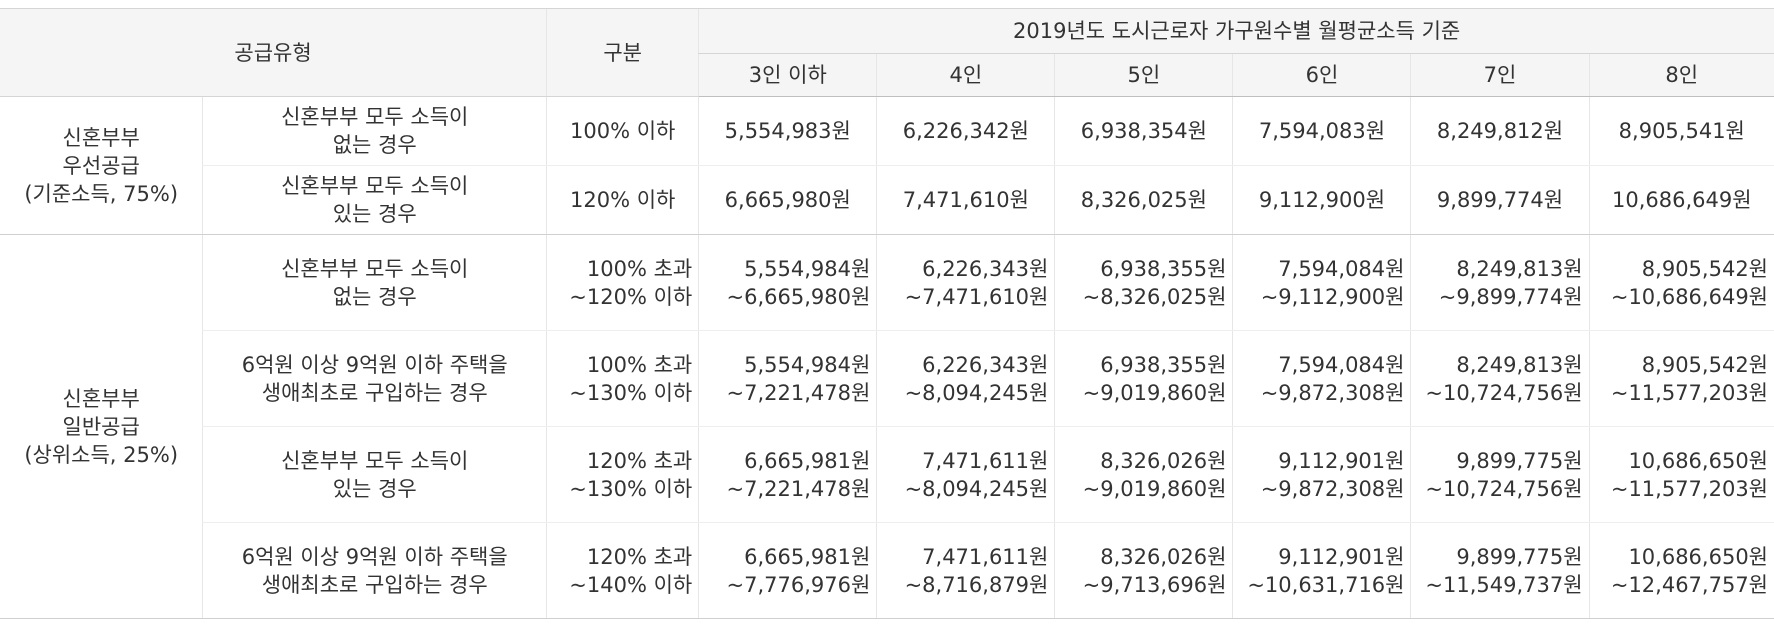 This screenshot has height=628, width=1774. What do you see at coordinates (1143, 75) in the screenshot?
I see `header-household-5: 5인` at bounding box center [1143, 75].